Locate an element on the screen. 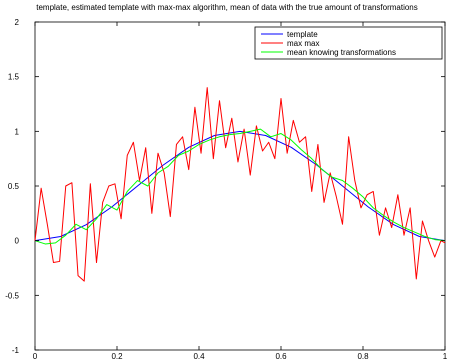 The height and width of the screenshot is (364, 455). y-tick-label: 0 is located at coordinates (17, 241).